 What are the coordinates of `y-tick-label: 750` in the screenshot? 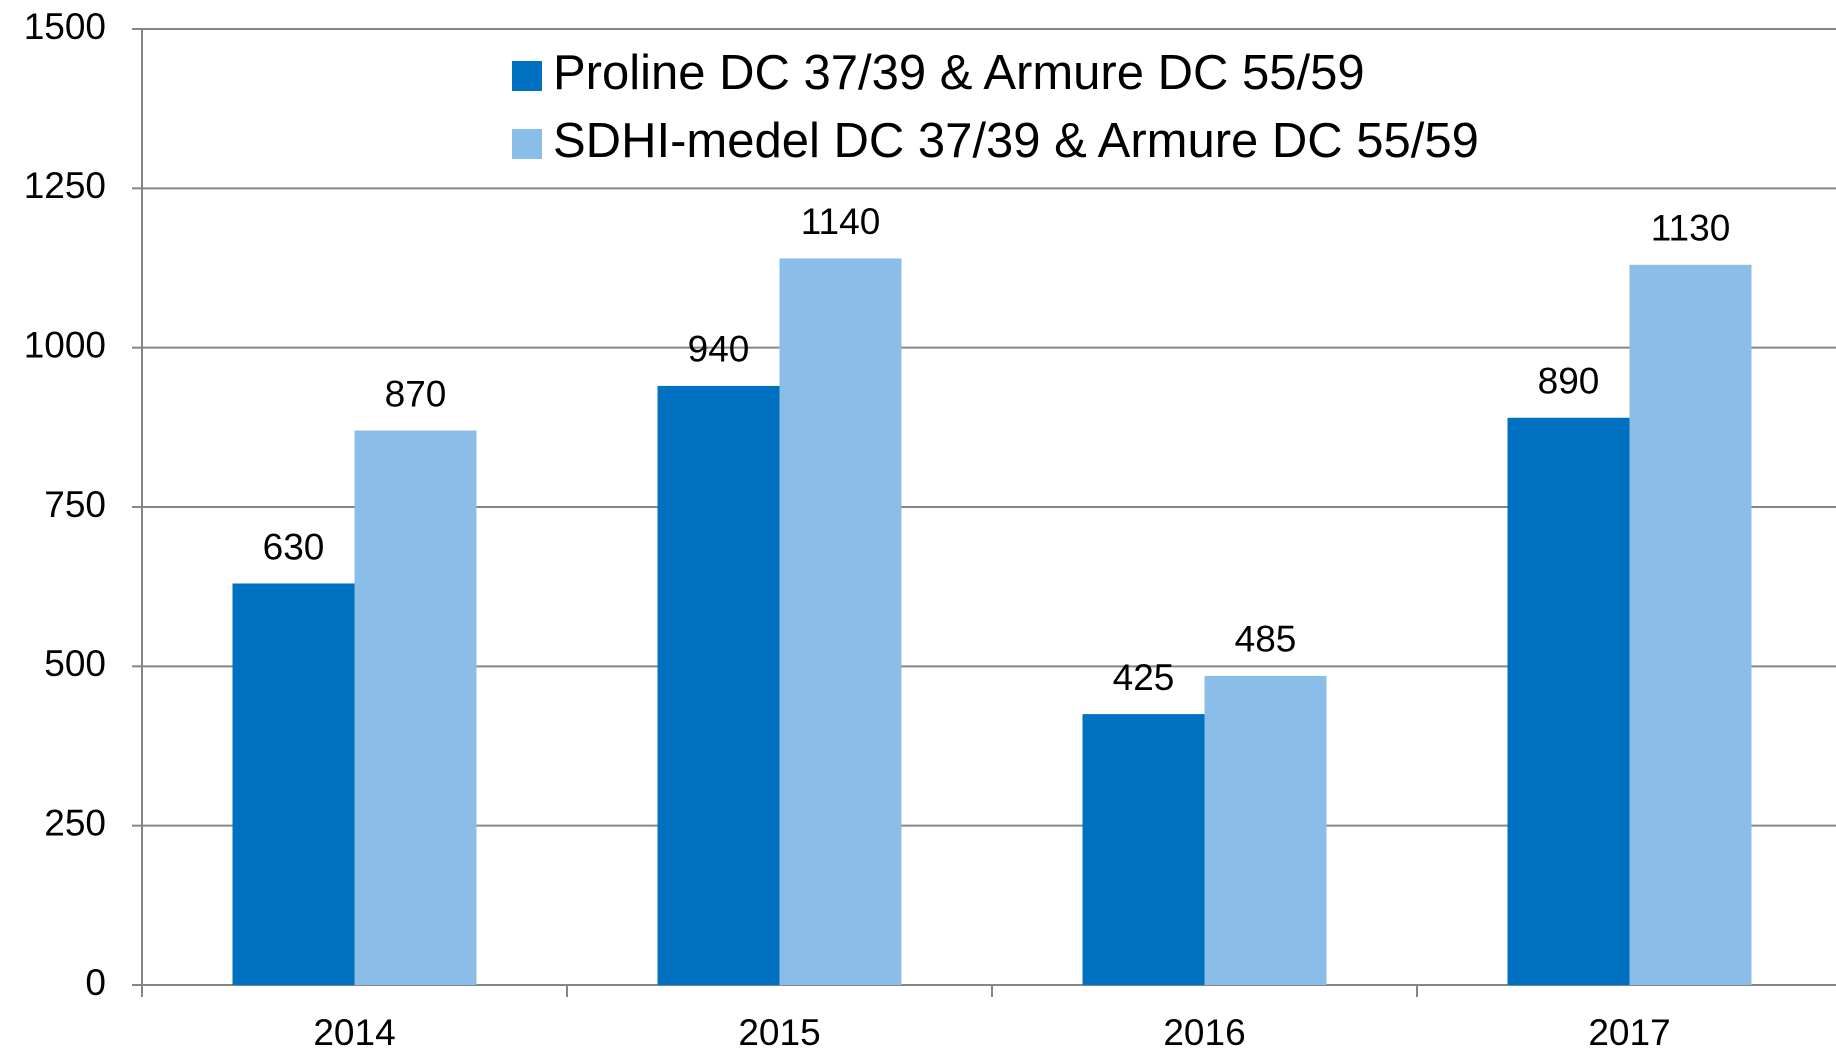 It's located at (75, 504).